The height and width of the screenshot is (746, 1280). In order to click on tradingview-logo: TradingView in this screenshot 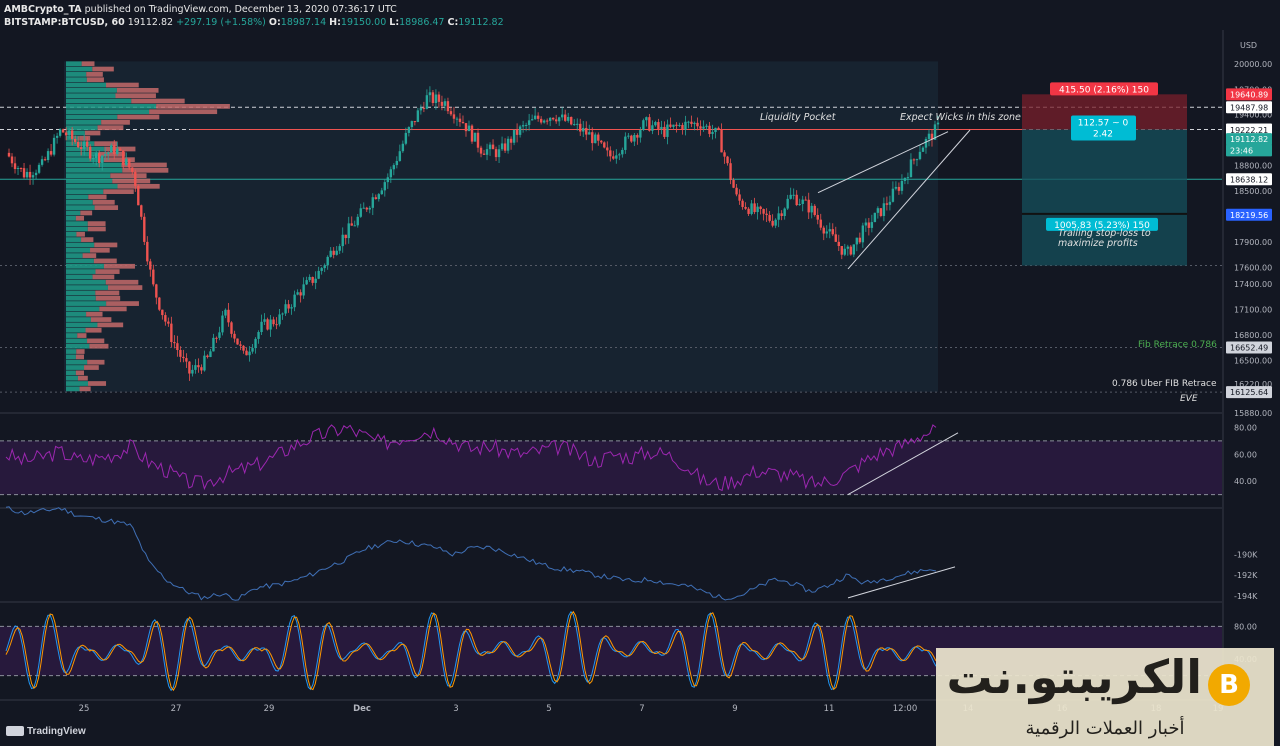, I will do `click(46, 731)`.